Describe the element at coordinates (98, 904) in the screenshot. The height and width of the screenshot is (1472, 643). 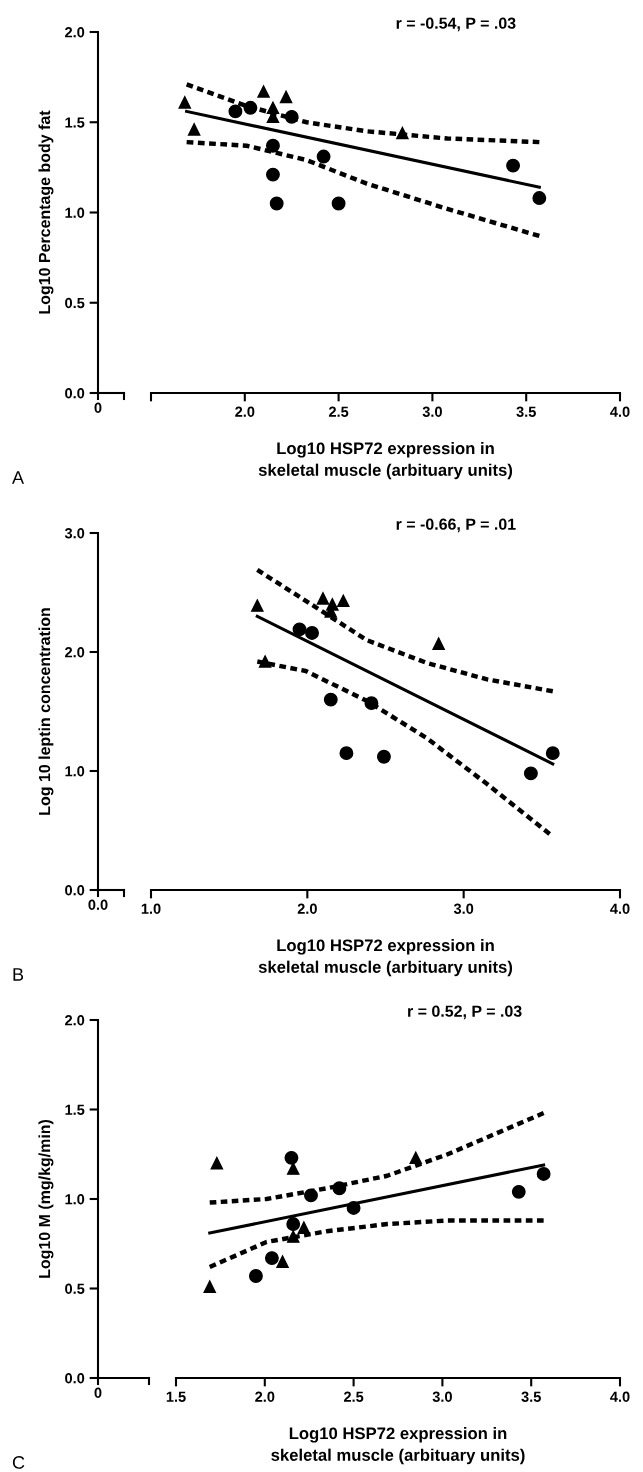
I see `text: 0.0` at that location.